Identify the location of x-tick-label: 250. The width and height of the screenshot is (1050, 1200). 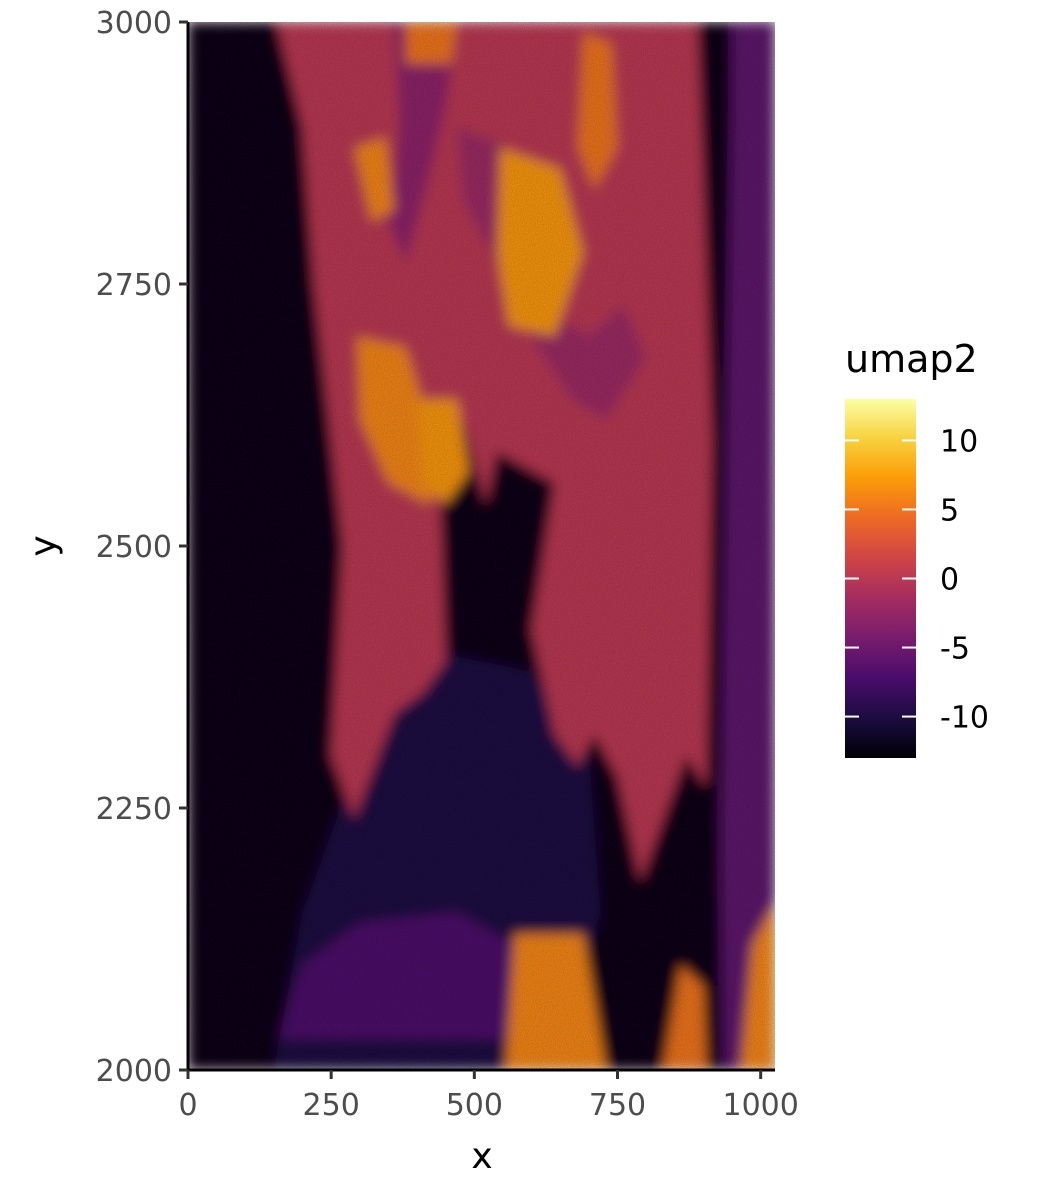
(331, 1105).